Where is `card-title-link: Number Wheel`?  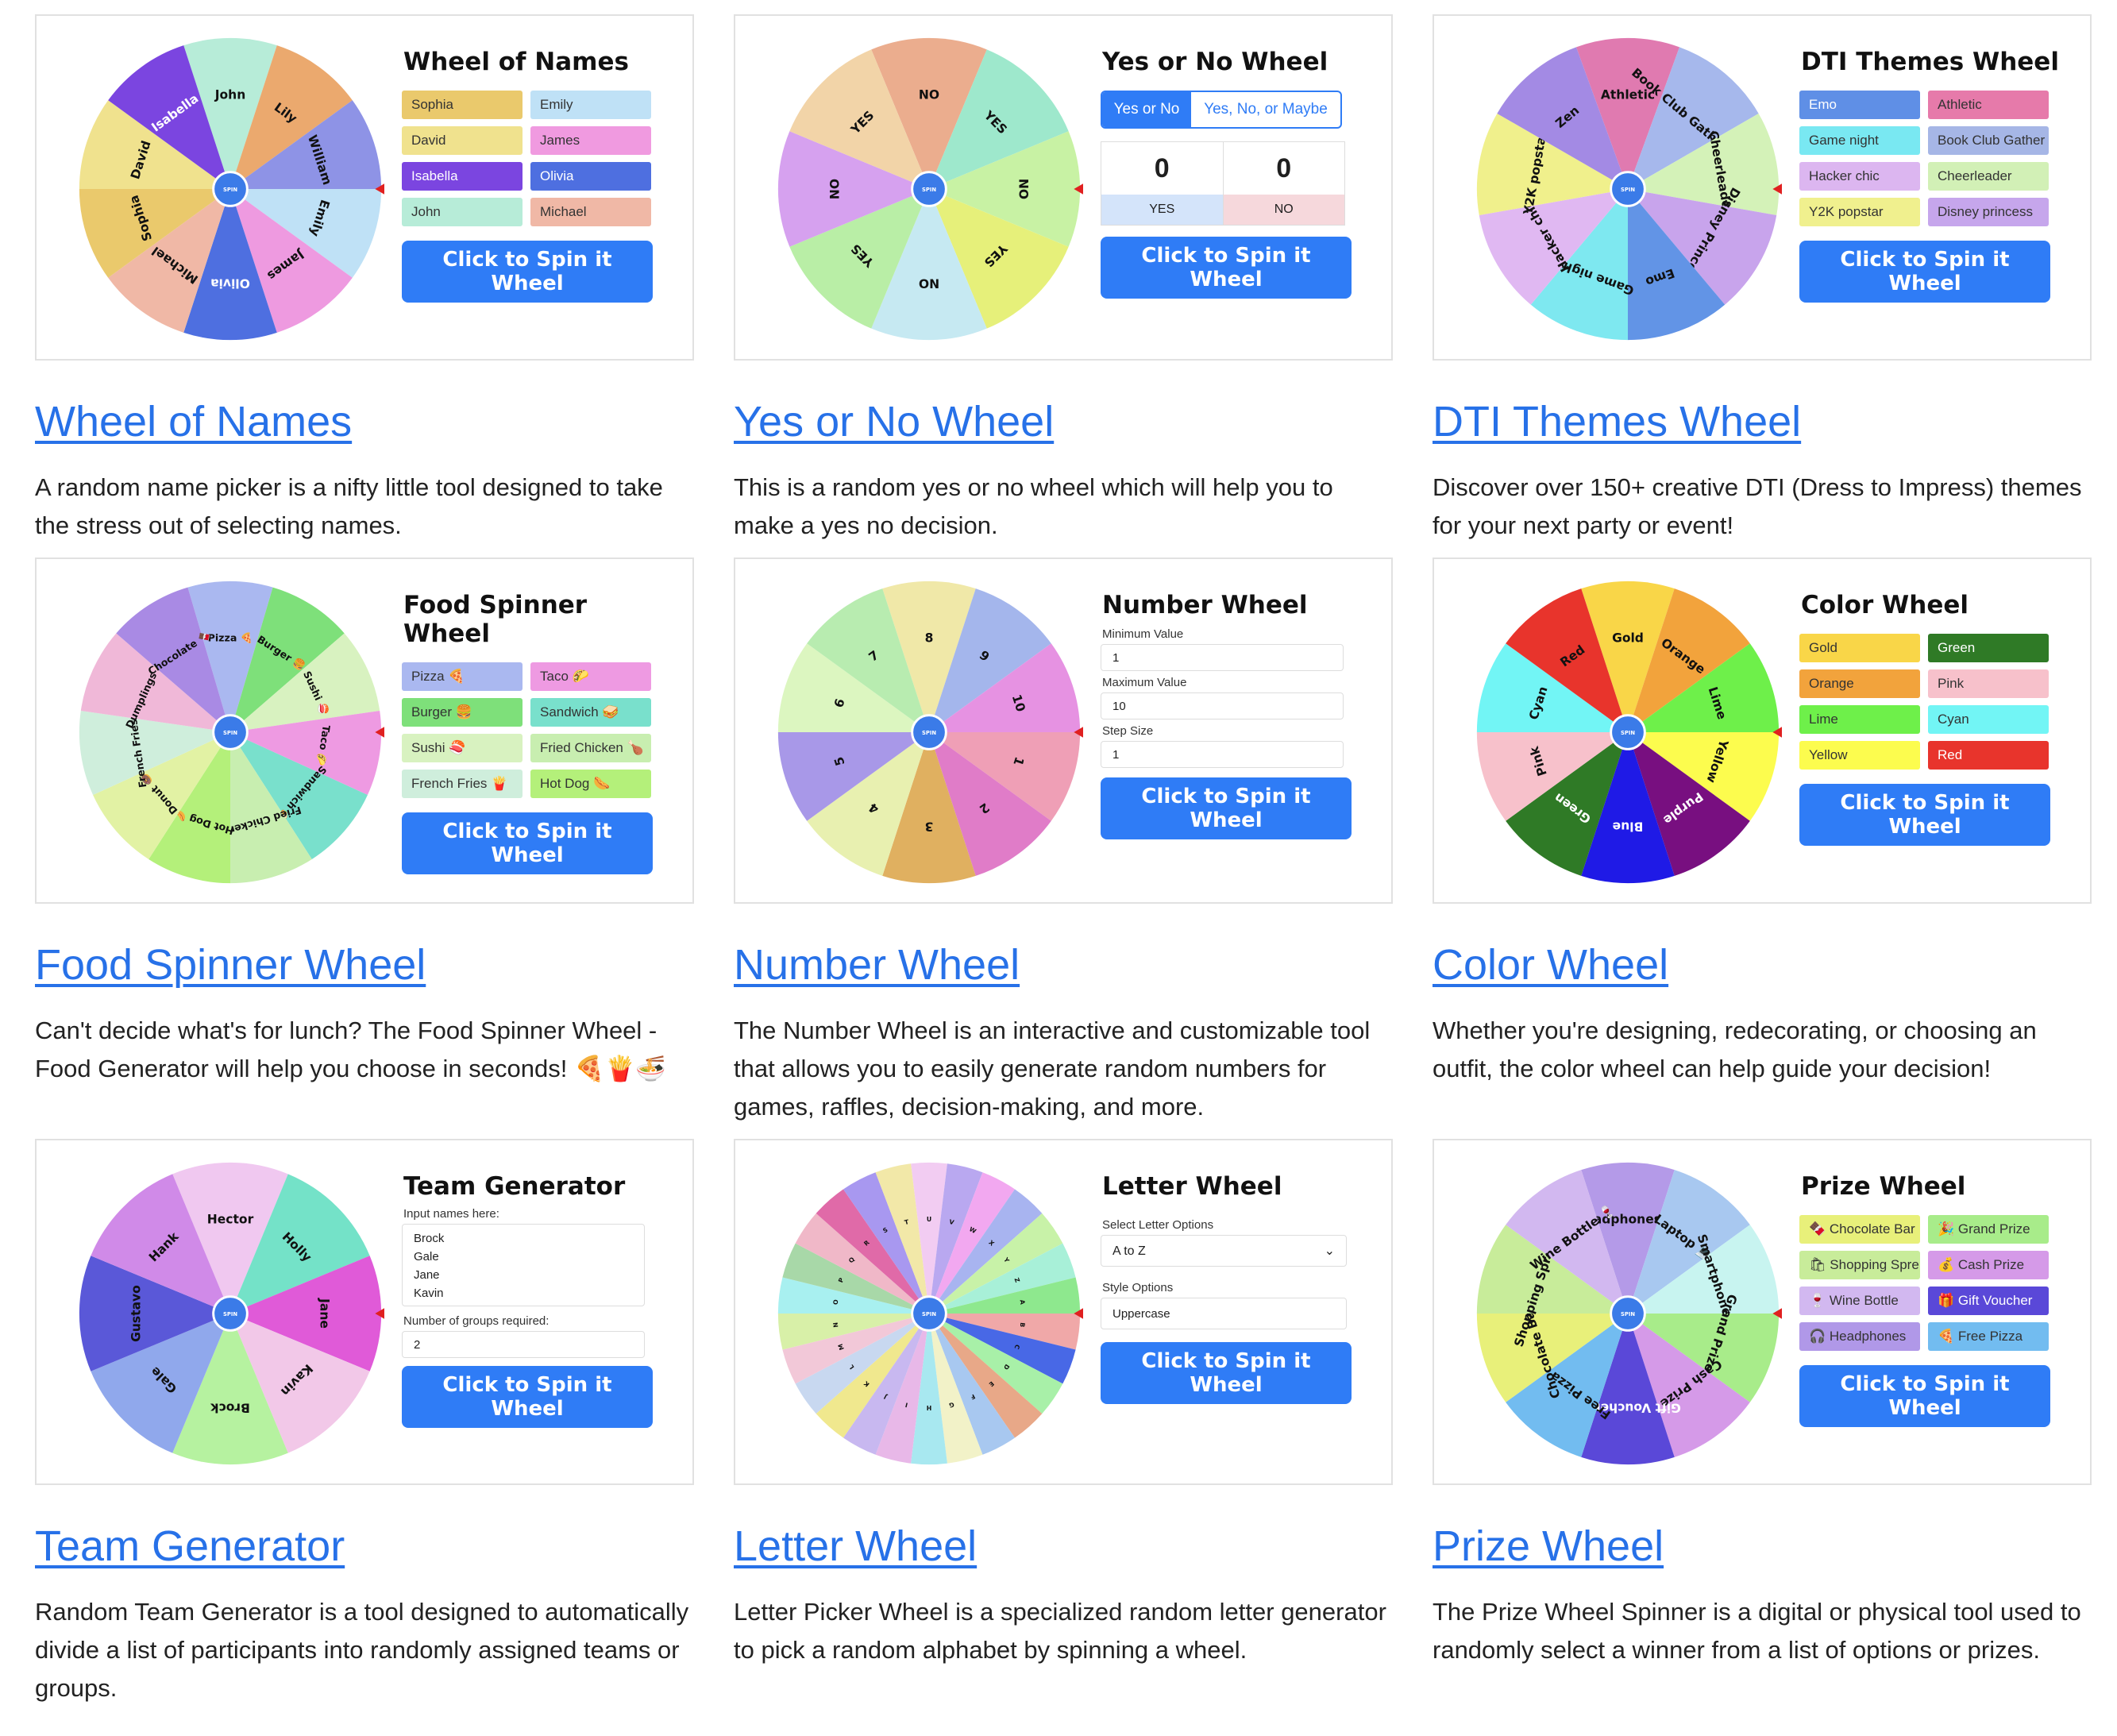
card-title-link: Number Wheel is located at coordinates (877, 965).